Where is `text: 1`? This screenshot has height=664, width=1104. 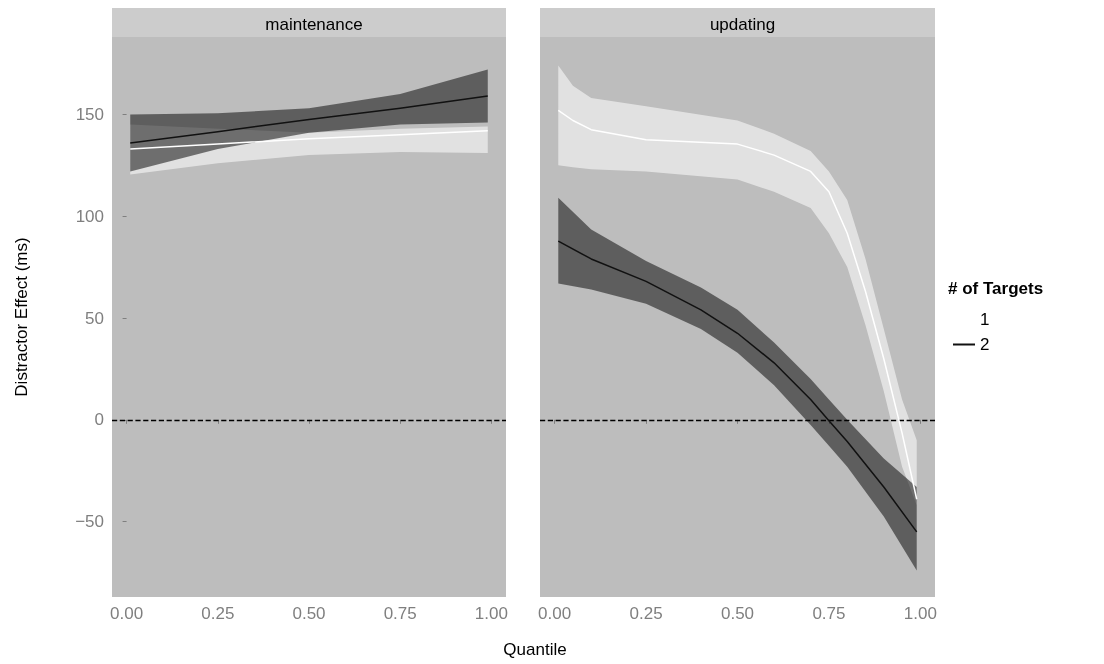 text: 1 is located at coordinates (985, 319).